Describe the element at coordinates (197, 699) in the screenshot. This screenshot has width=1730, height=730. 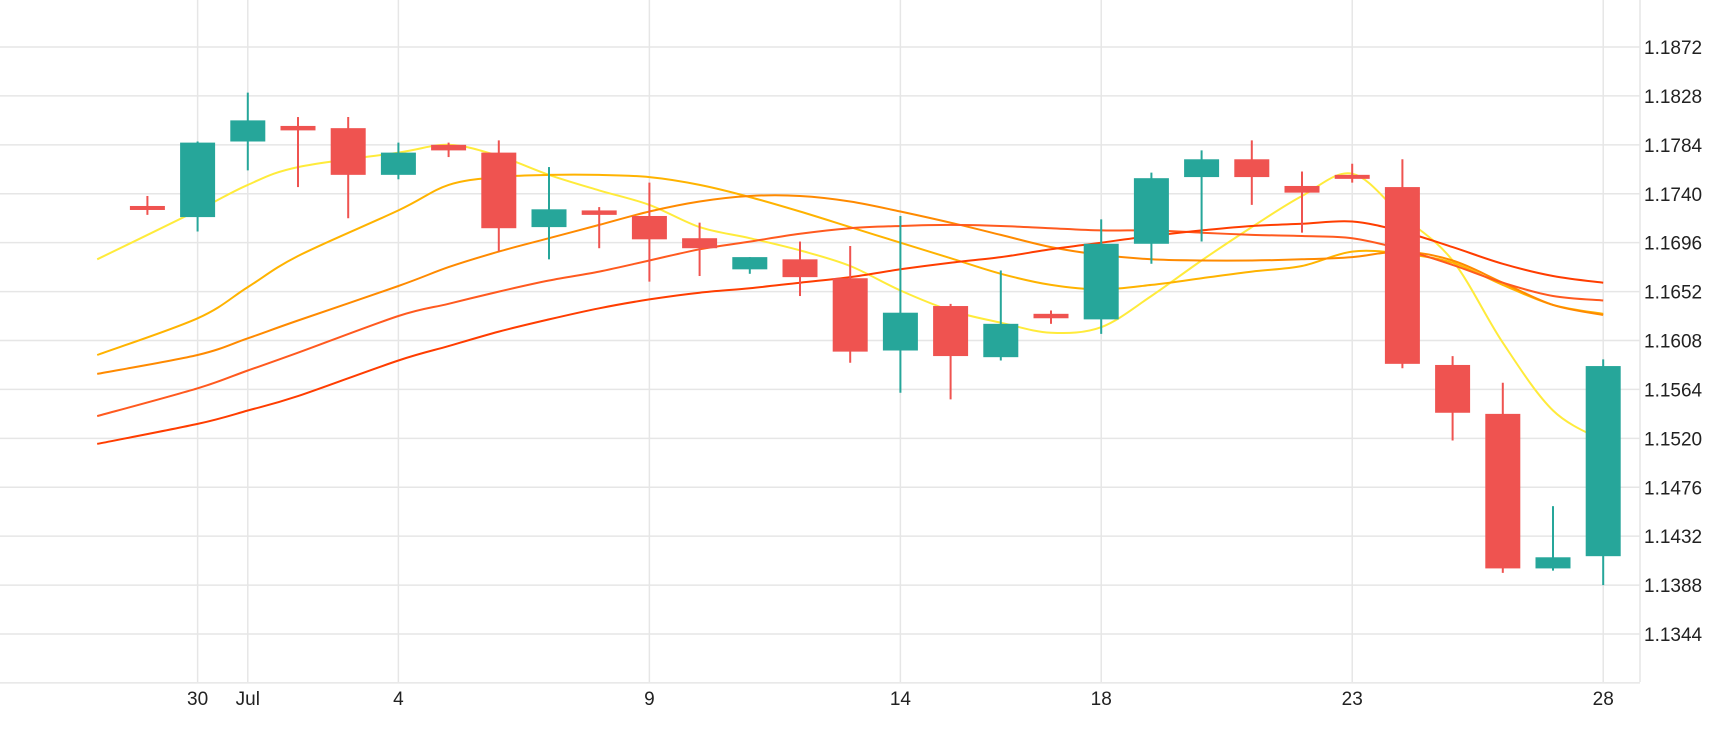
I see `x-tick-label: 30` at that location.